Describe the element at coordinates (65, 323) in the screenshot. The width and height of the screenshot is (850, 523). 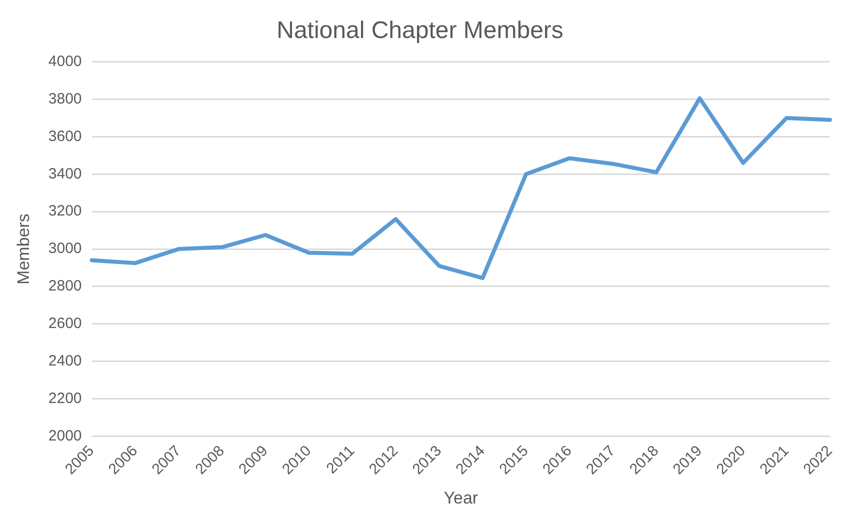
I see `y-tick-label: 2600` at that location.